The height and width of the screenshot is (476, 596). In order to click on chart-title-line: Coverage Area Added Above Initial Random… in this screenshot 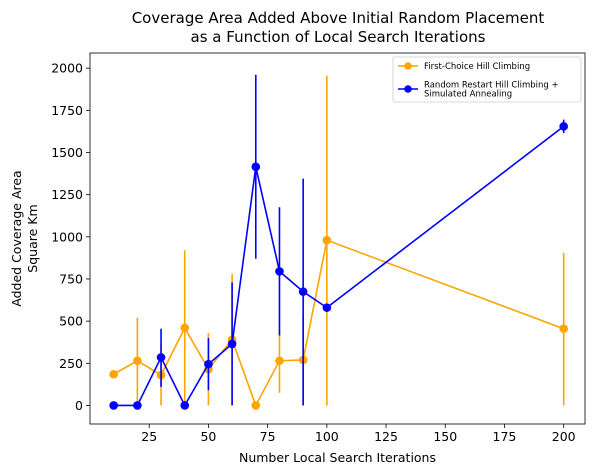, I will do `click(338, 18)`.